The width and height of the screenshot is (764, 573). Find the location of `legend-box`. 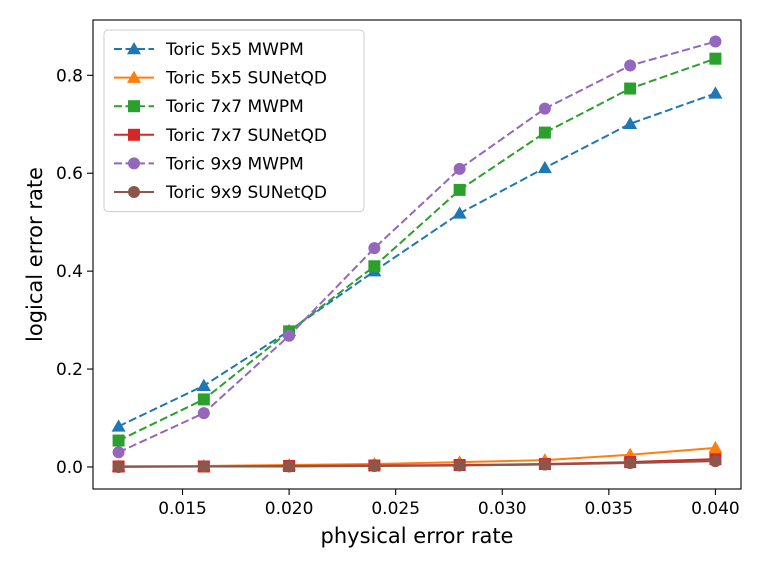

legend-box is located at coordinates (234, 121).